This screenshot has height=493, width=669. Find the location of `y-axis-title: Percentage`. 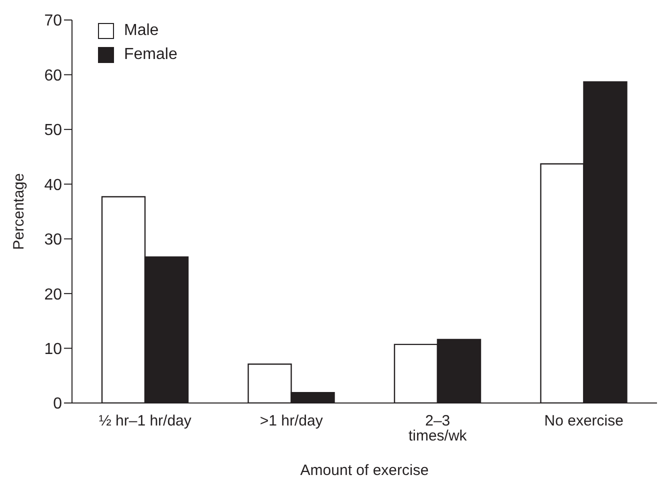

y-axis-title: Percentage is located at coordinates (19, 211).